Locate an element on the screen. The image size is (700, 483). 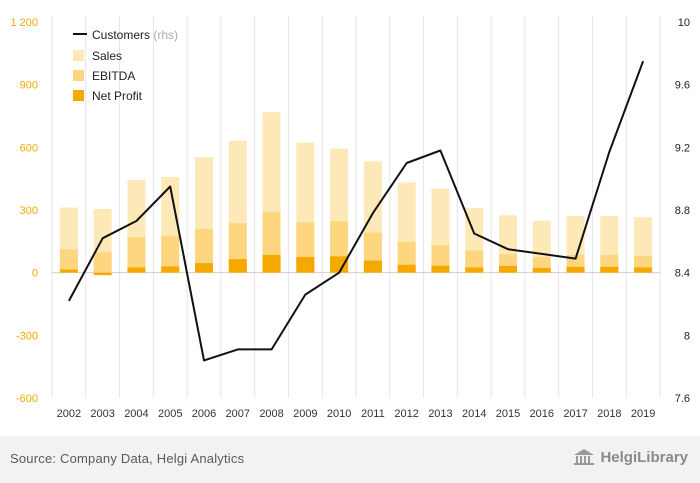
x-axis-tick-label: 2005 is located at coordinates (170, 414).